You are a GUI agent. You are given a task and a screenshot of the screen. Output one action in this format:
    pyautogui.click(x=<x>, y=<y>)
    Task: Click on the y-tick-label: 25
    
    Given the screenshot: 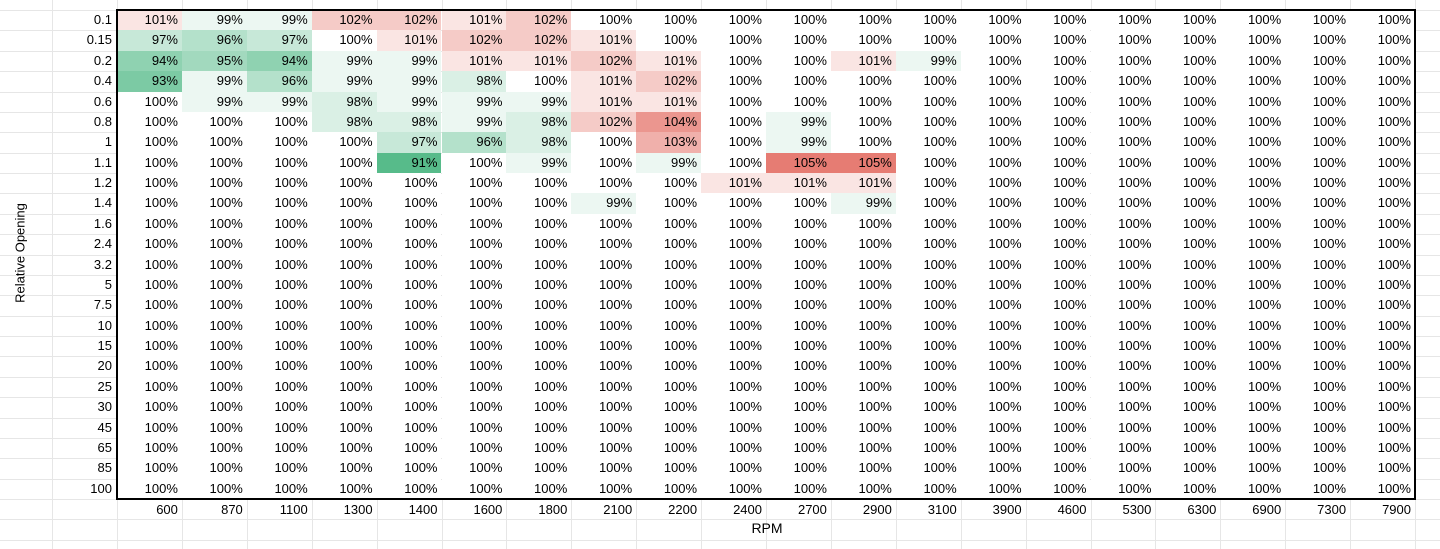 What is the action you would take?
    pyautogui.click(x=104, y=386)
    